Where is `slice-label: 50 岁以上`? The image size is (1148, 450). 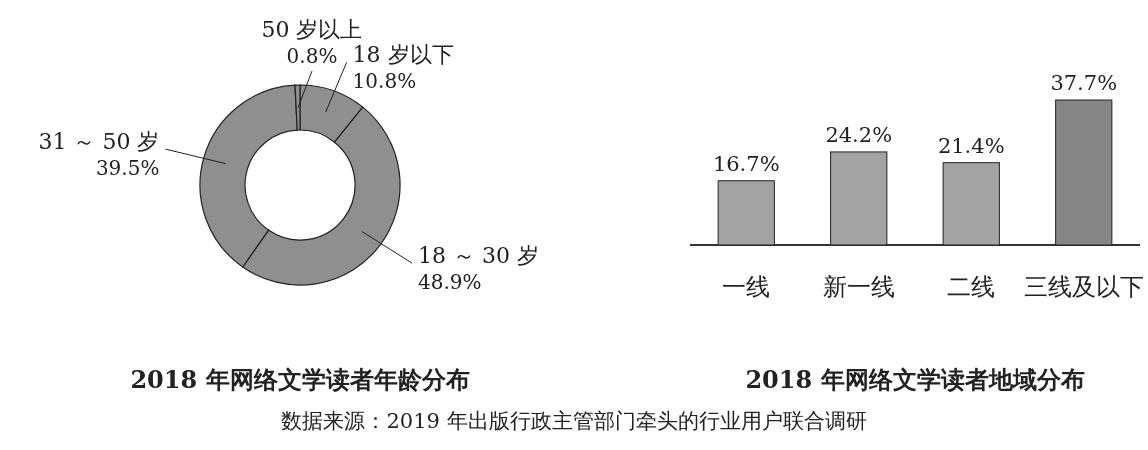 slice-label: 50 岁以上 is located at coordinates (312, 29).